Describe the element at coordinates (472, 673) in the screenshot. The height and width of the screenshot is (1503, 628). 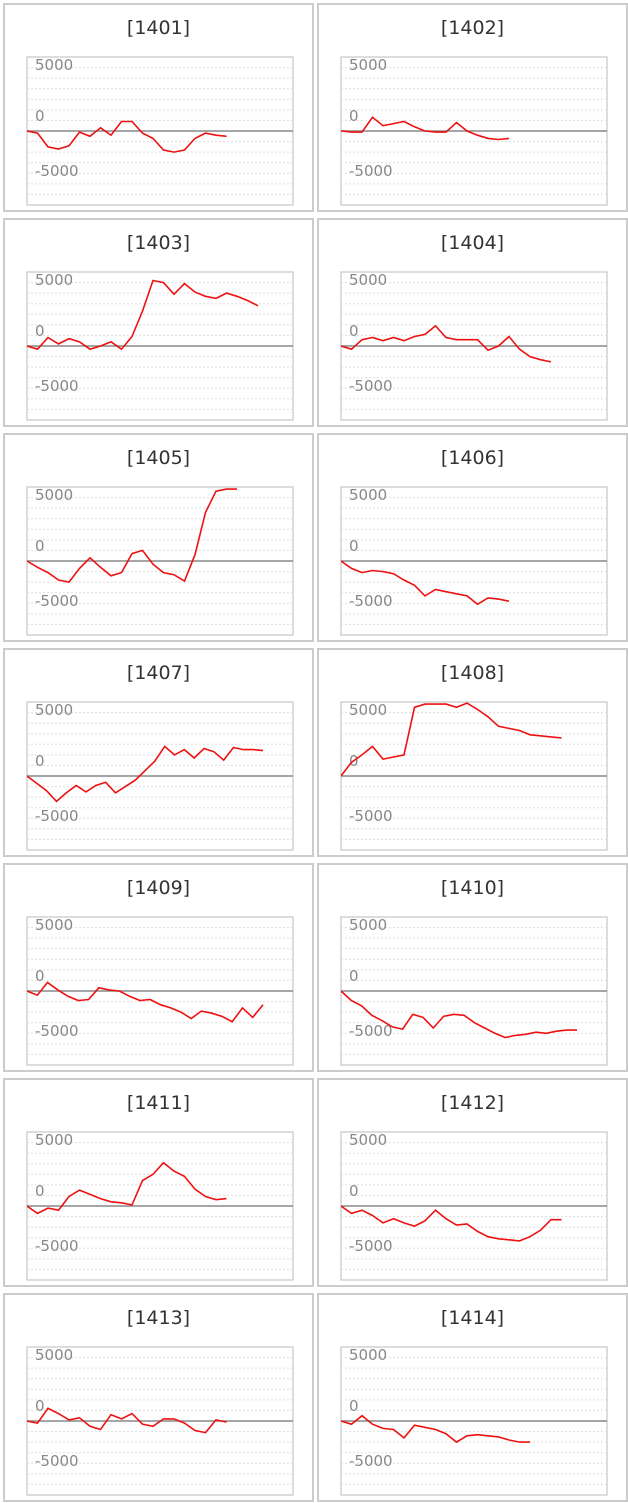
I see `chart-title: [1408]` at that location.